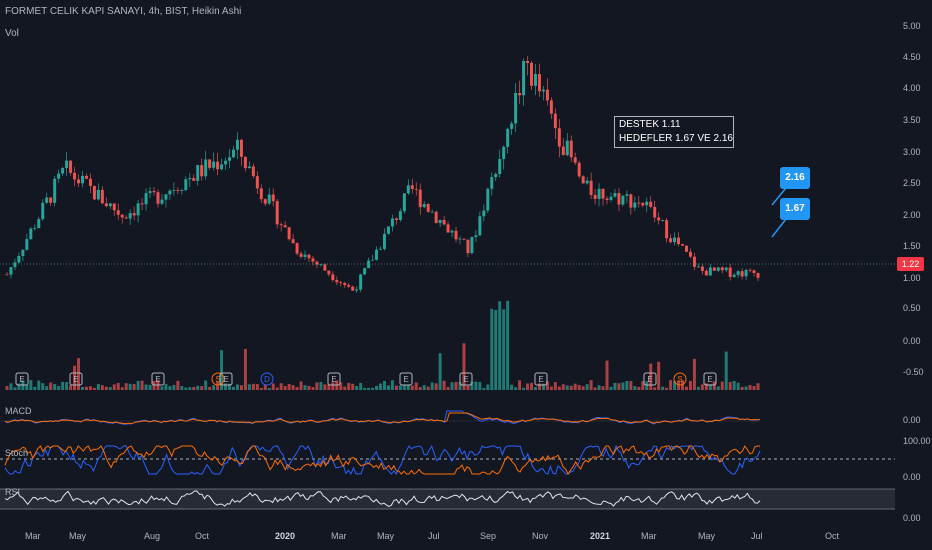 This screenshot has width=932, height=550. I want to click on annotation-line-targets: HEDEFLER 1.67 VE 2.16, so click(676, 138).